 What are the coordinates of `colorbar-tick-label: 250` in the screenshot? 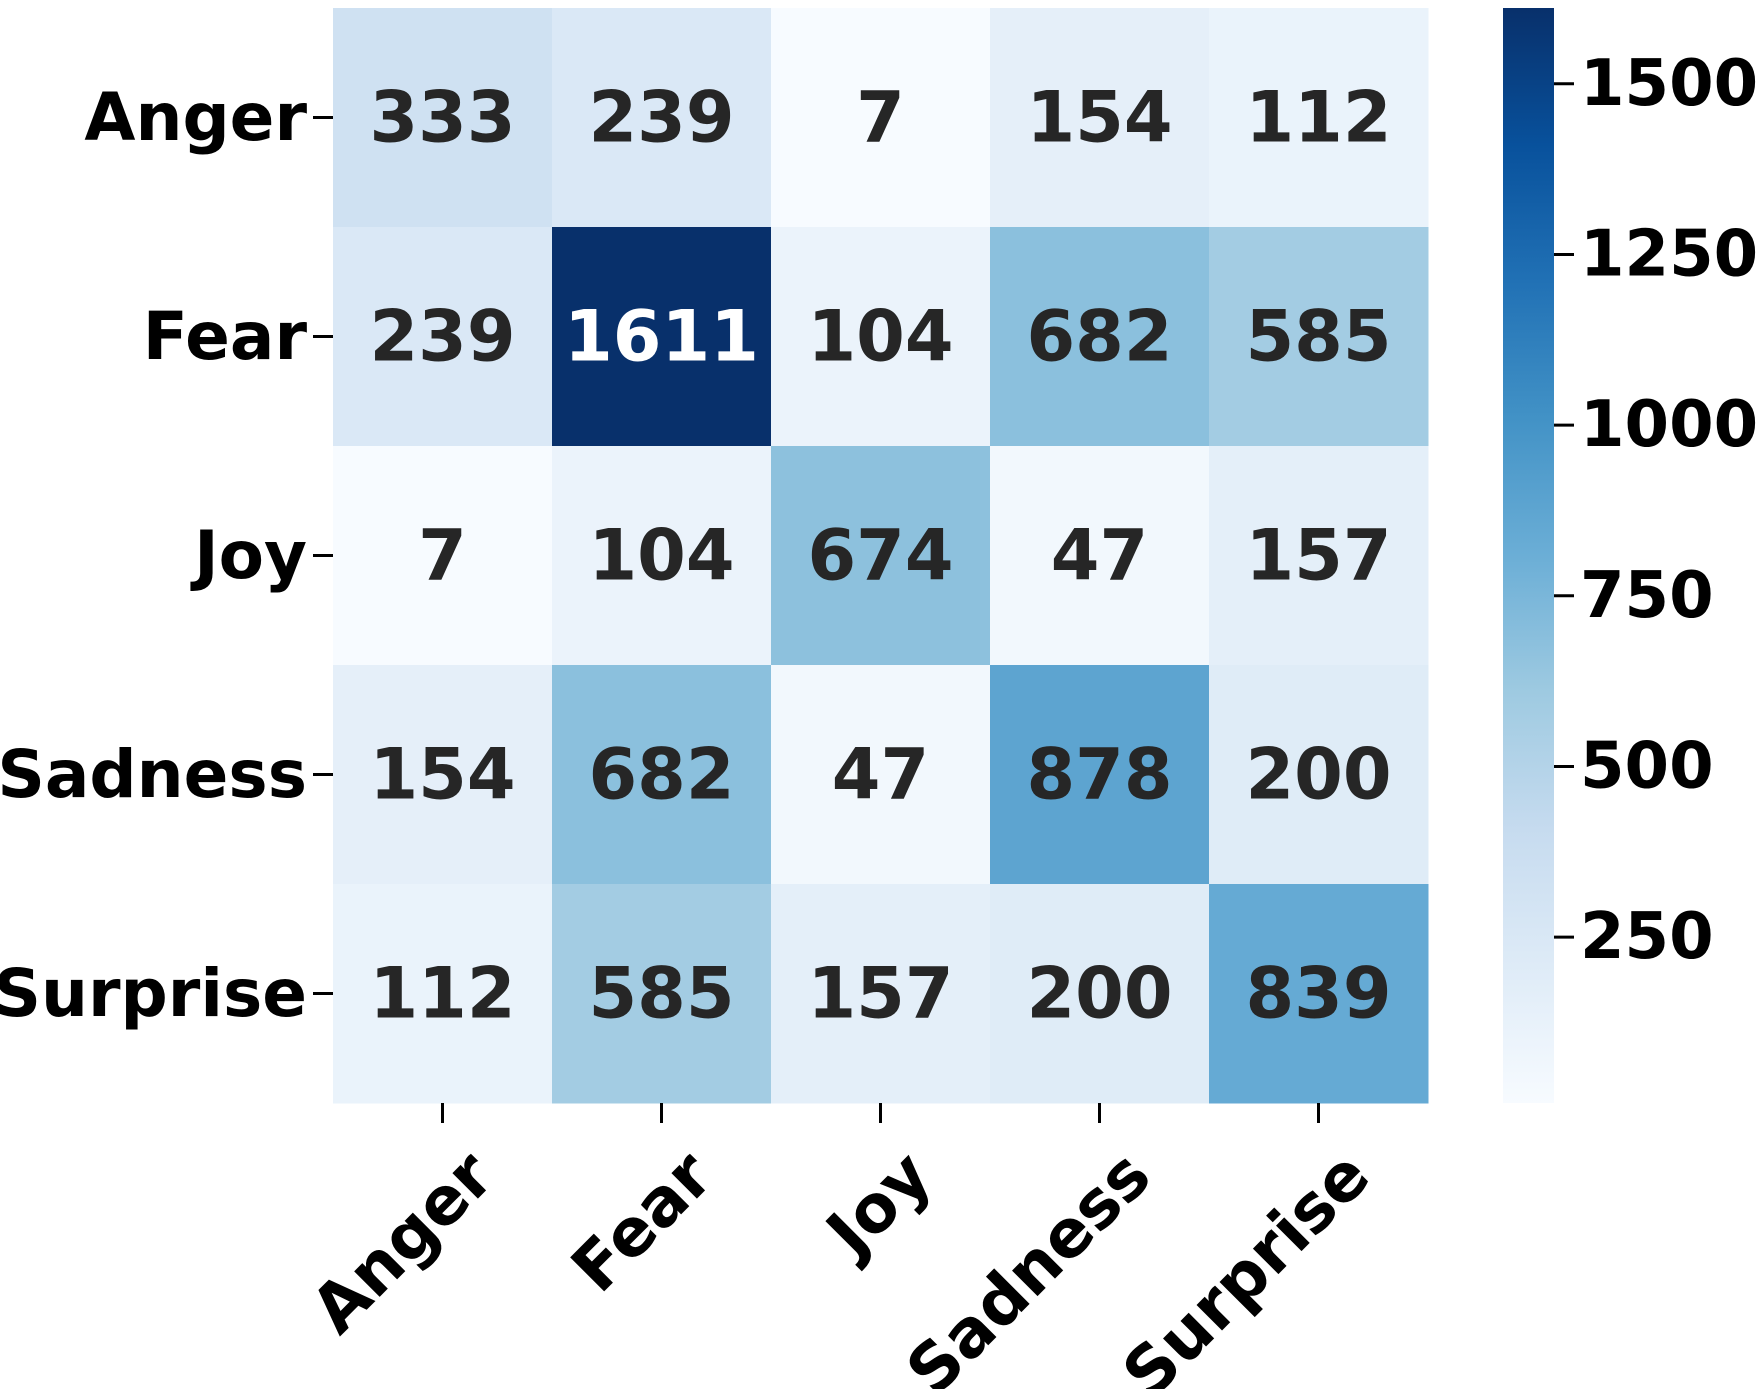 It's located at (1647, 937).